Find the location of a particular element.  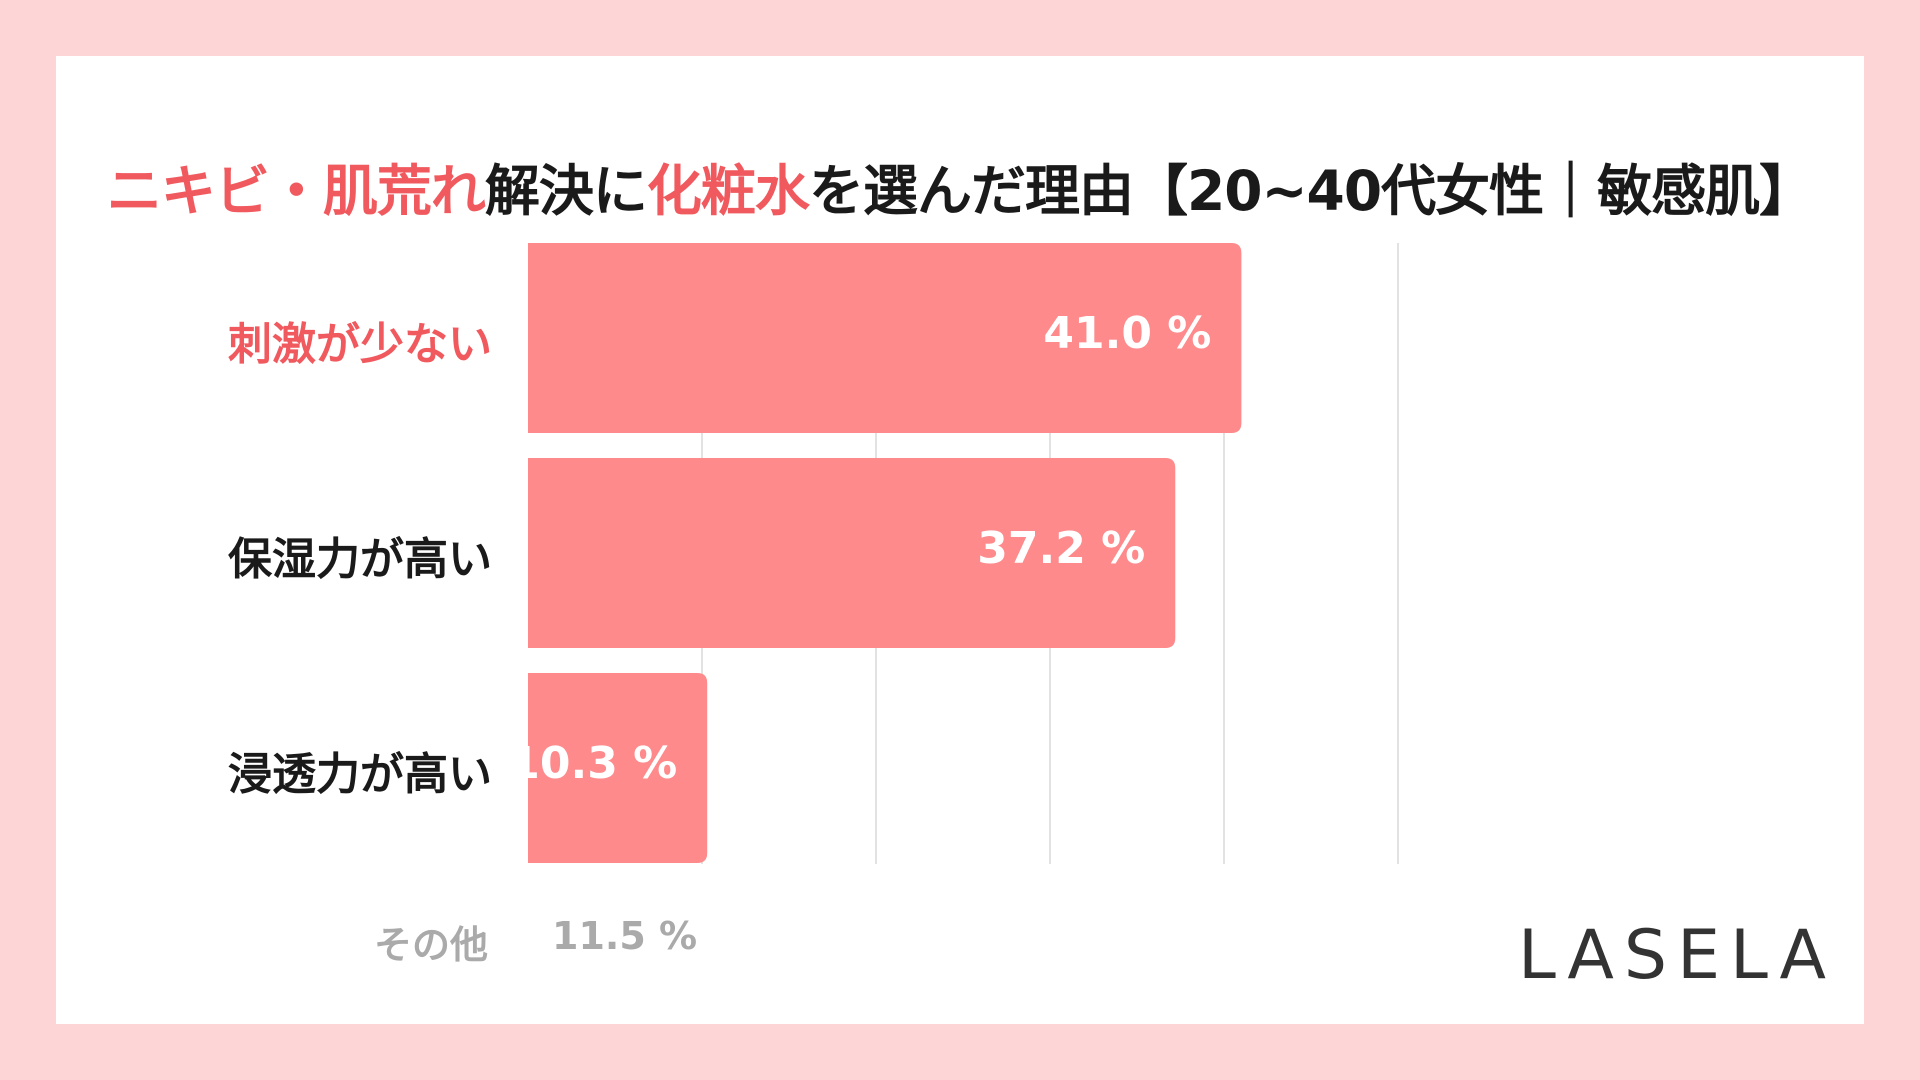

category-label: 刺激が少ない is located at coordinates (360, 344).